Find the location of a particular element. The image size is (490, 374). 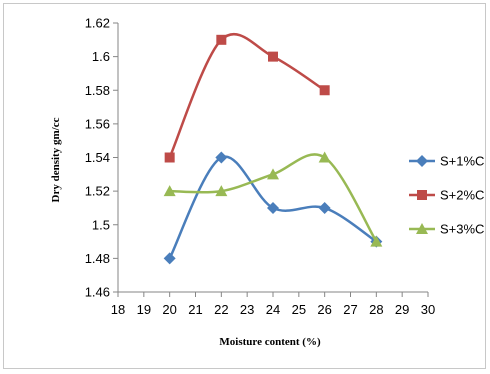

y-tick-labels: 1.46 1.48 1.5 1.52 1.54 1.56 1.58 1.6 1.62 is located at coordinates (97, 158).